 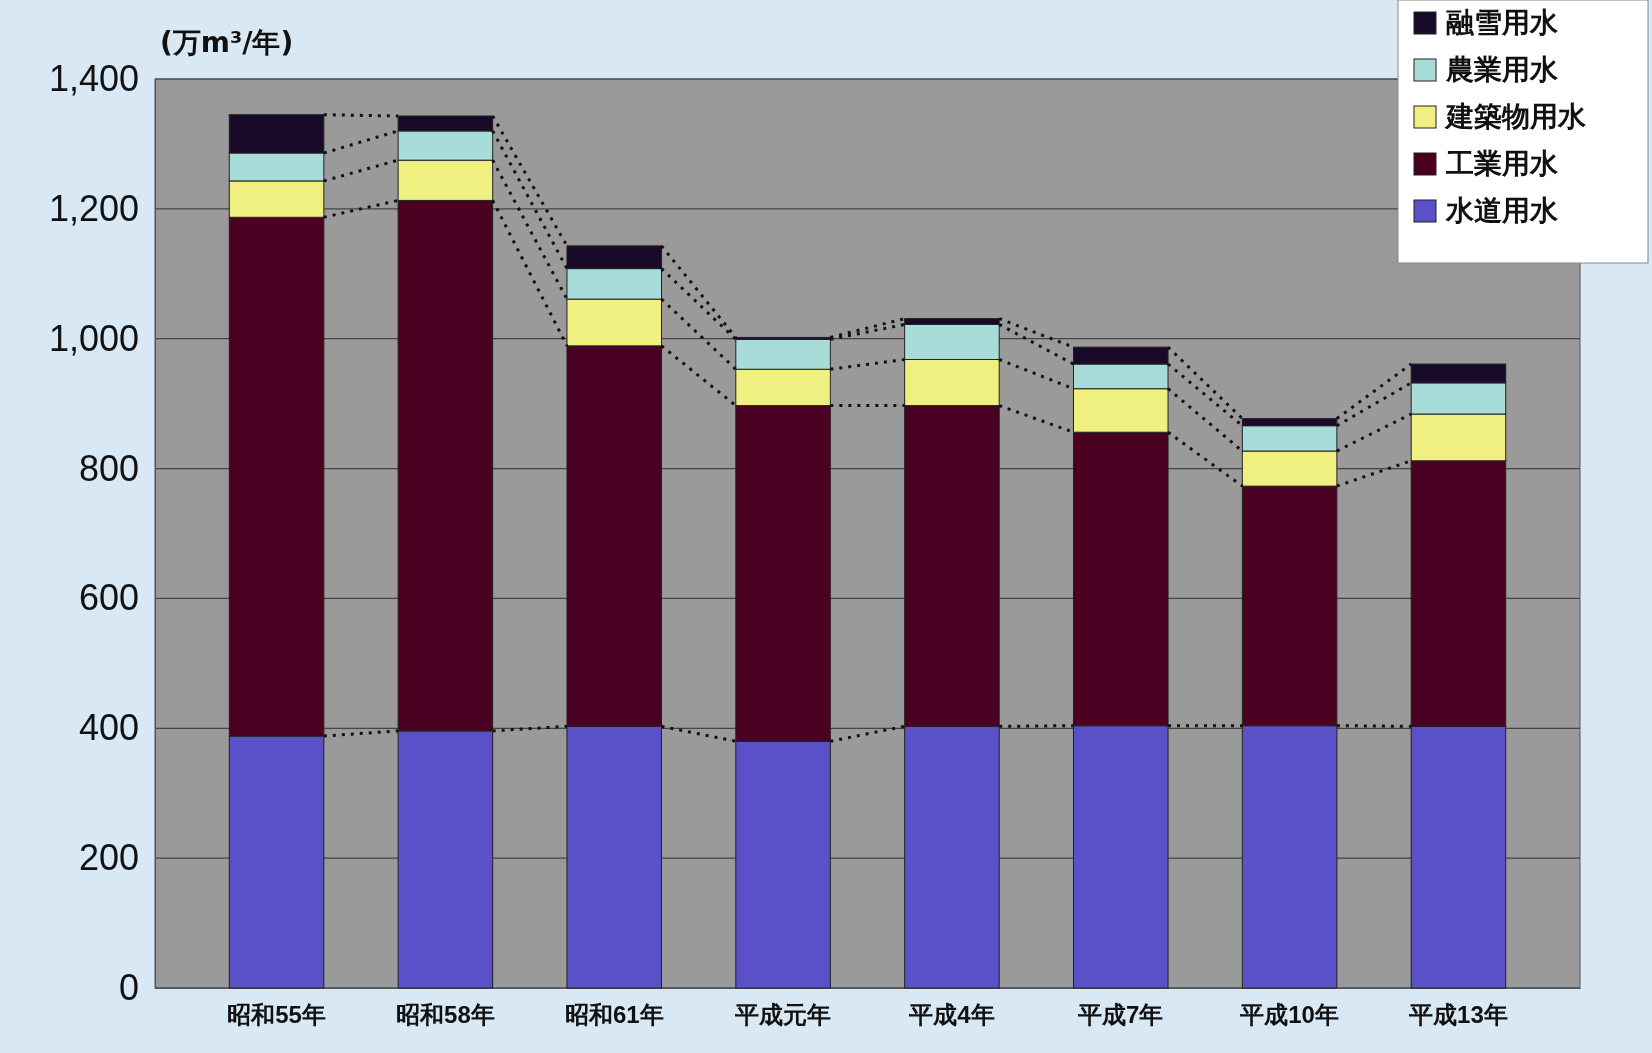 I want to click on x-tick-label: 平成元年, so click(x=783, y=1015).